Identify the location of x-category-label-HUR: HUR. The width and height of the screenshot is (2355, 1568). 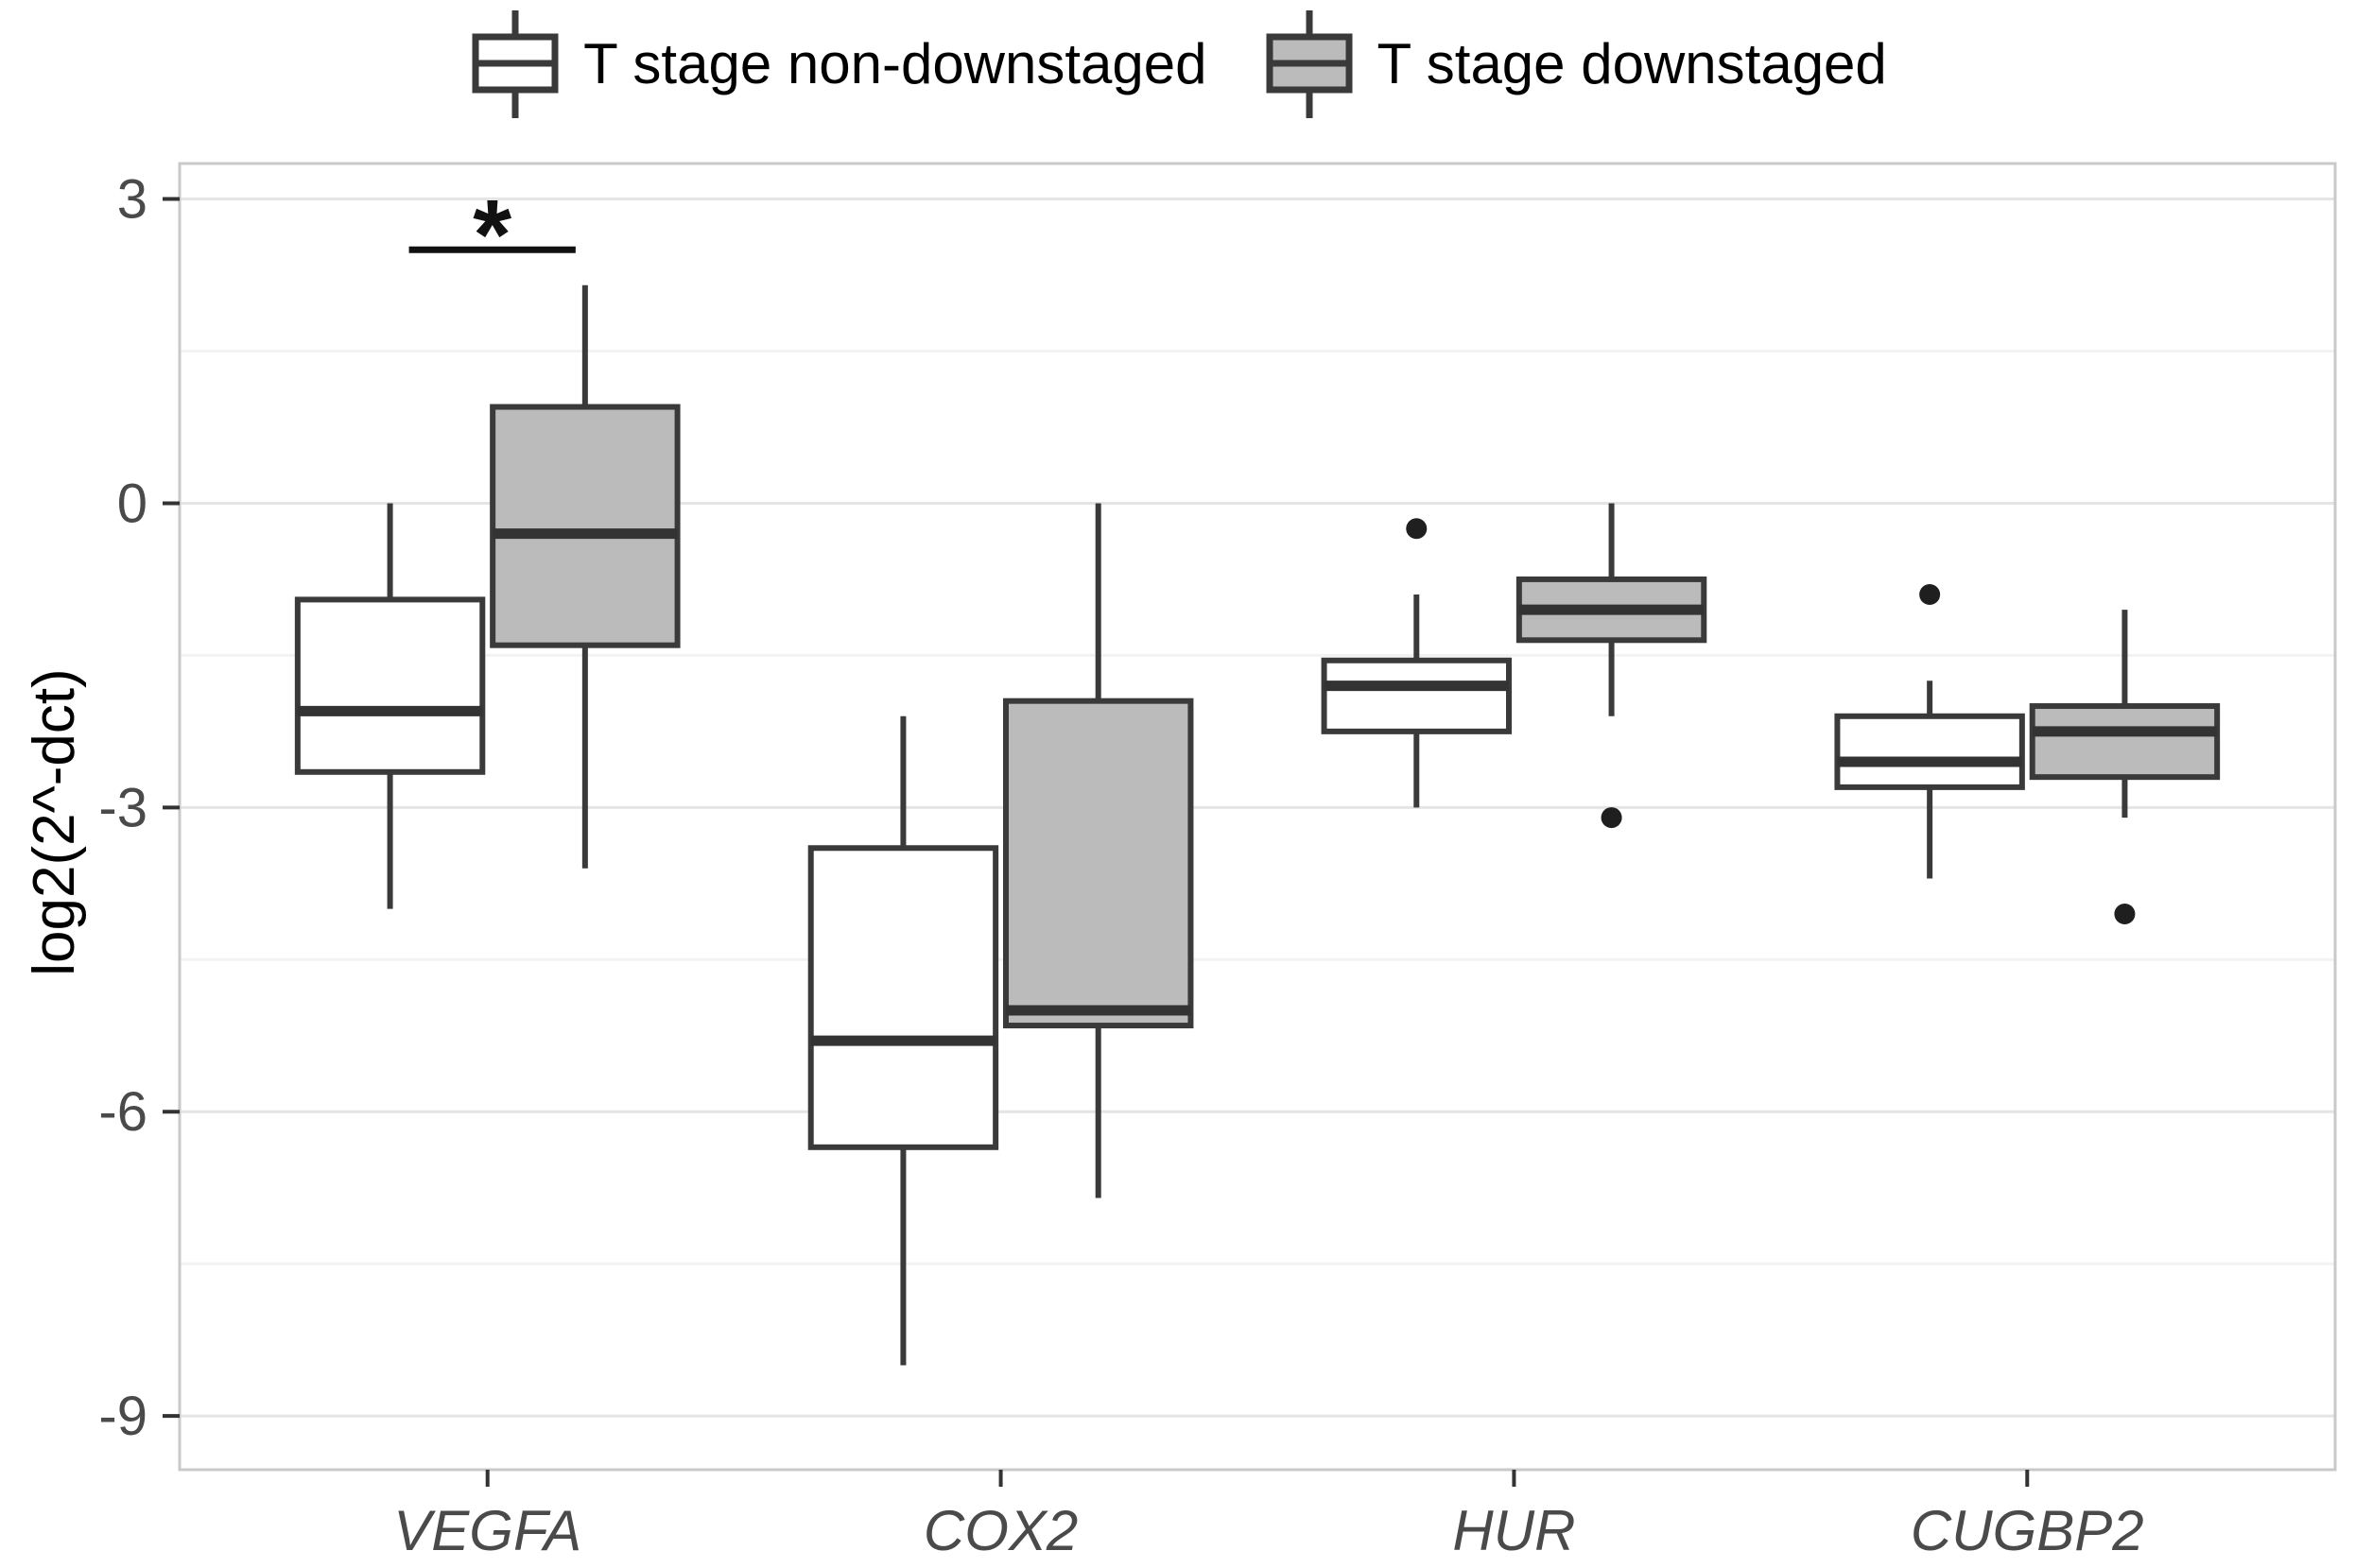
(1513, 1530).